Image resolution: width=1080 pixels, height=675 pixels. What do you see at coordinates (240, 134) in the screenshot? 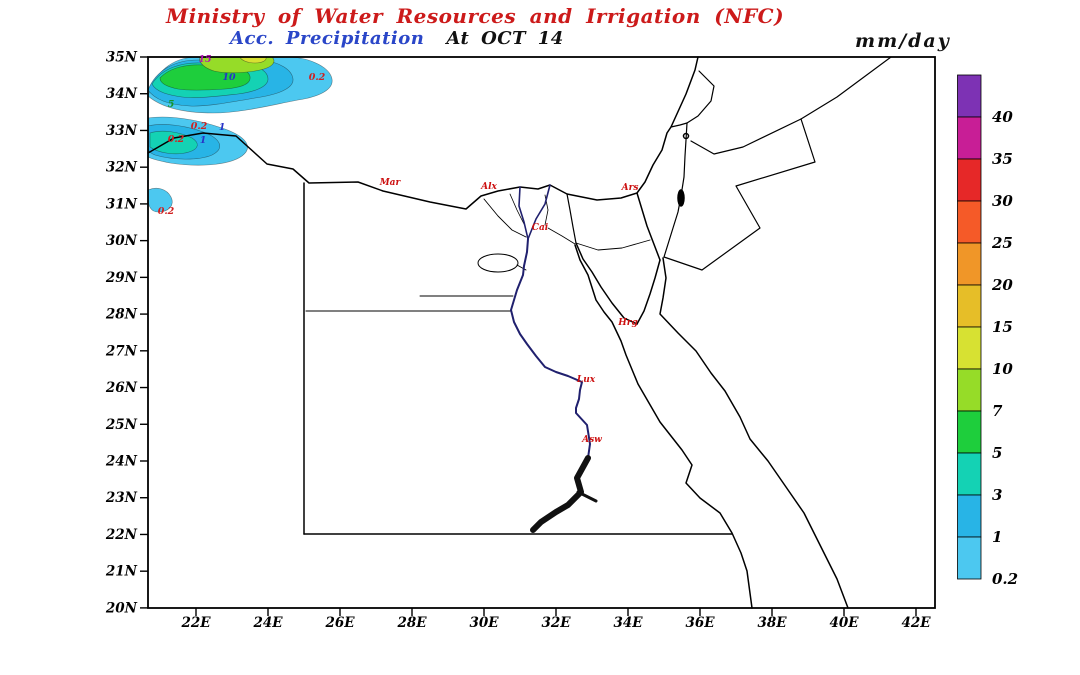
I see `precip-contour-fills` at bounding box center [240, 134].